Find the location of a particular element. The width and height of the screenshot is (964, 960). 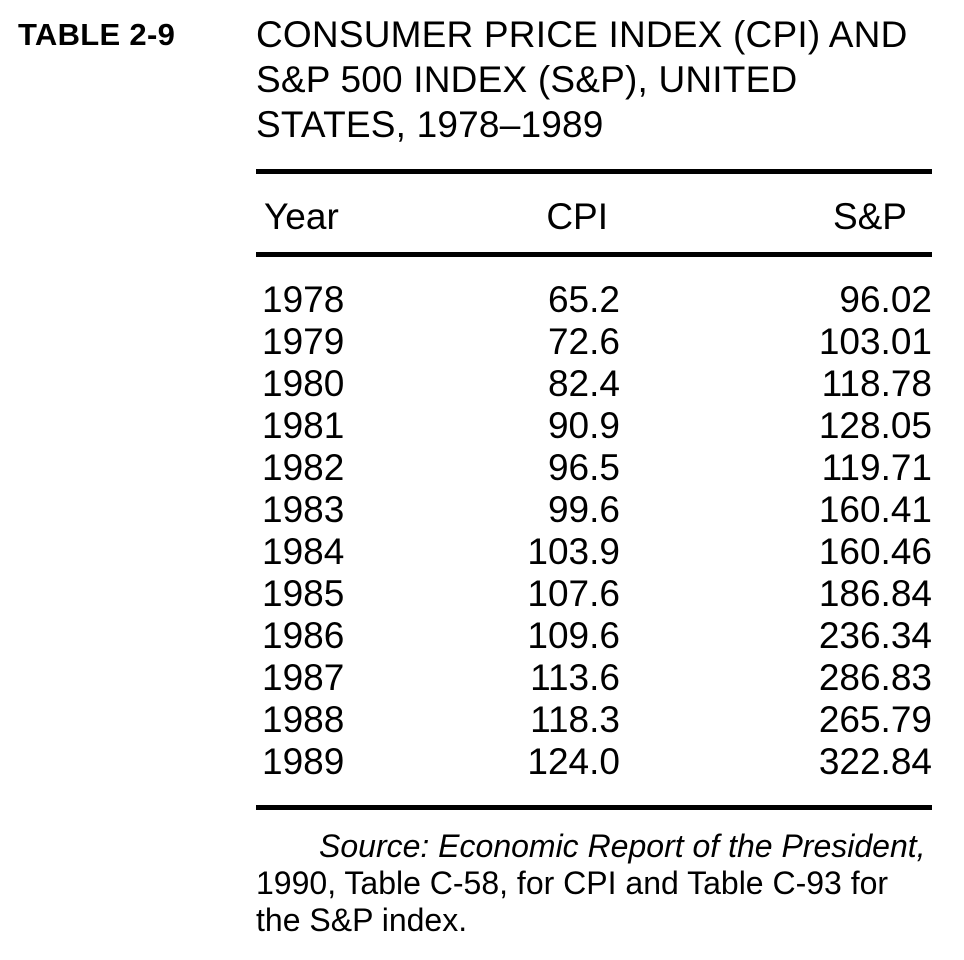

year-cell: 1983 is located at coordinates (303, 509).